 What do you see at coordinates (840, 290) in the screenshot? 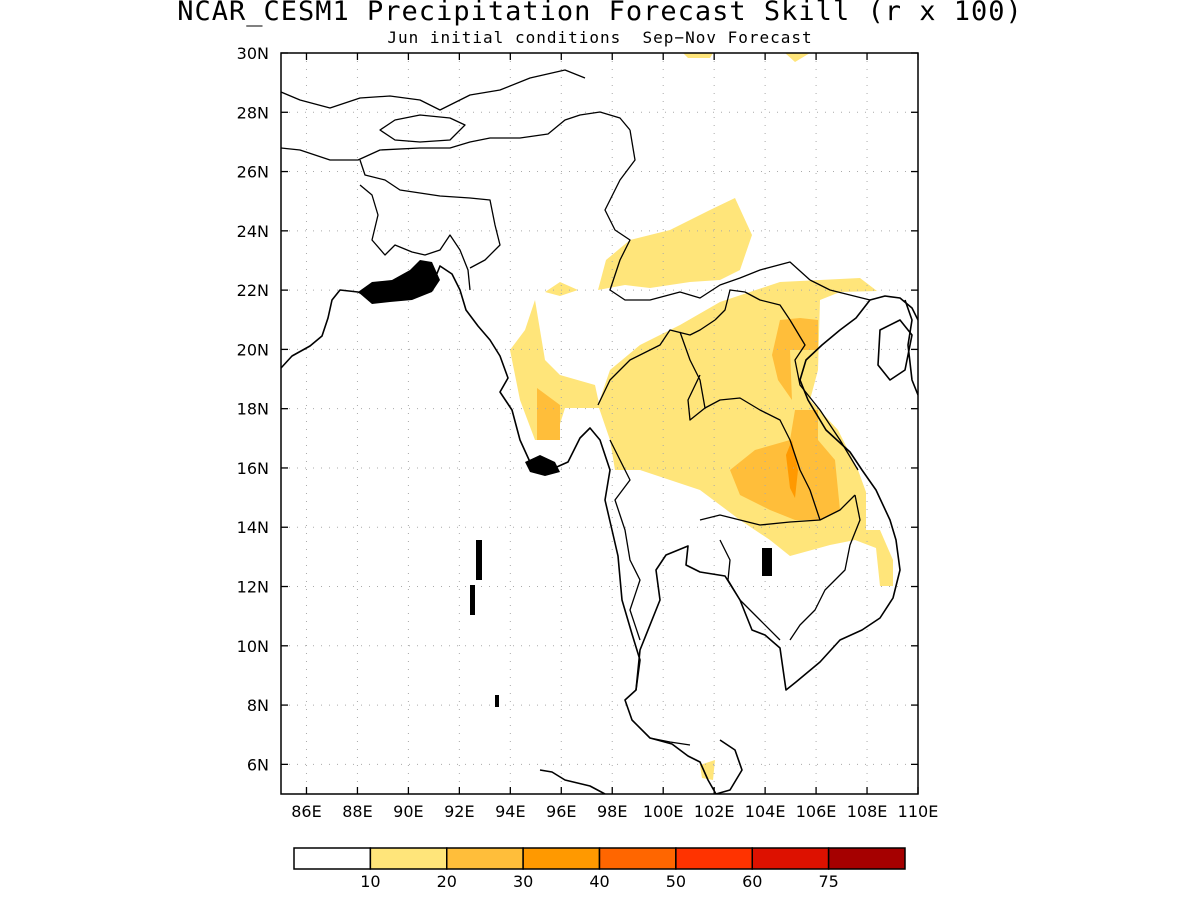
I see `border-china-vietnam` at bounding box center [840, 290].